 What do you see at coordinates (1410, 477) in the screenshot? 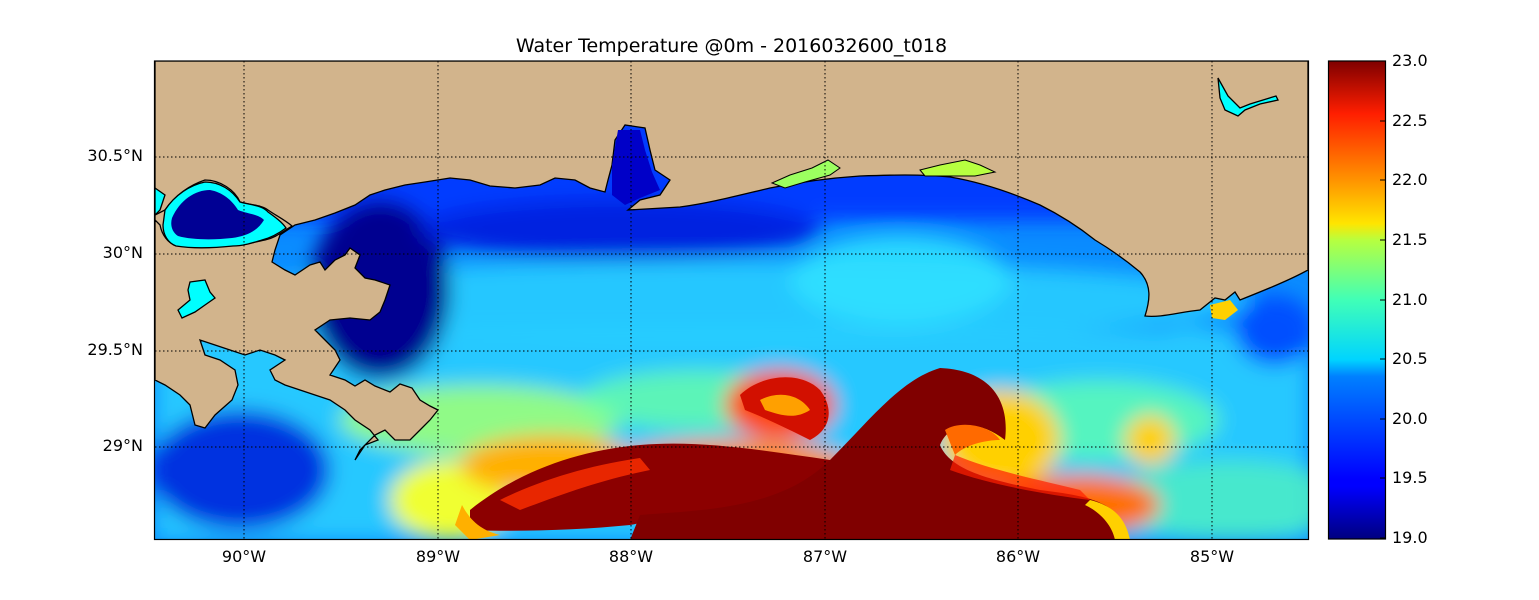
I see `colorbar-label-19-5: 19.5` at bounding box center [1410, 477].